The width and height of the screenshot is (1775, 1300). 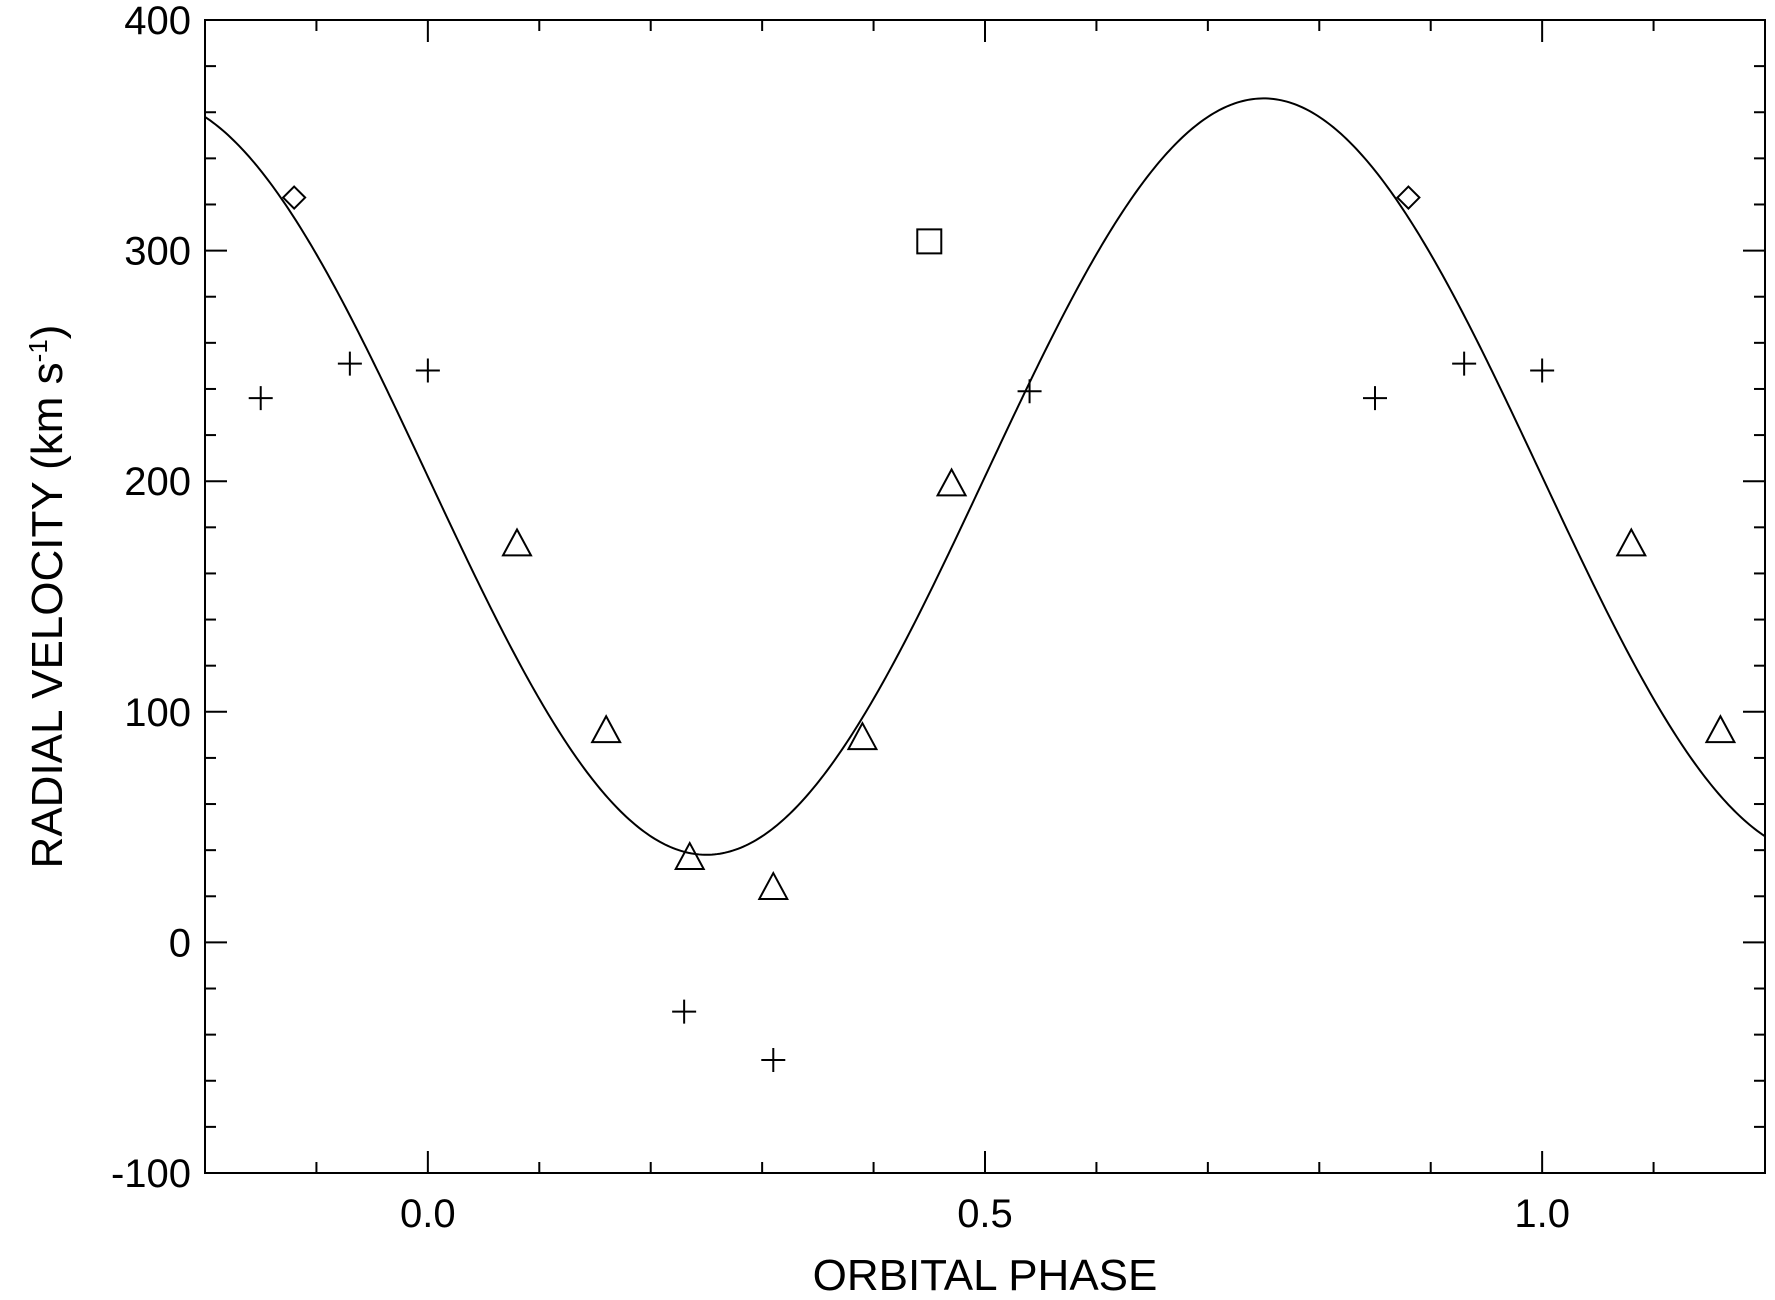 I want to click on square-marker, so click(x=929, y=241).